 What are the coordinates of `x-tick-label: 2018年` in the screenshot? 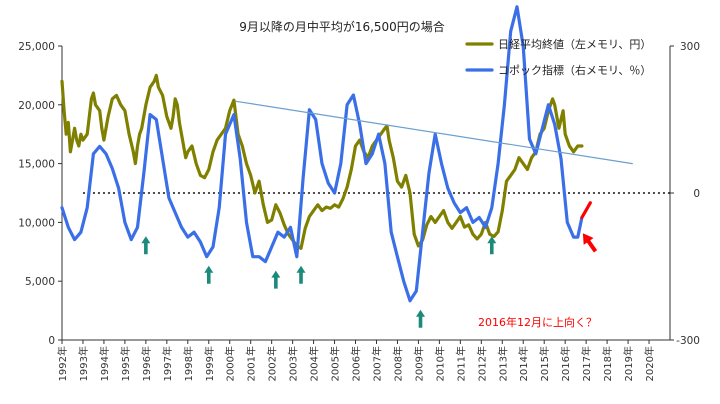 It's located at (607, 363).